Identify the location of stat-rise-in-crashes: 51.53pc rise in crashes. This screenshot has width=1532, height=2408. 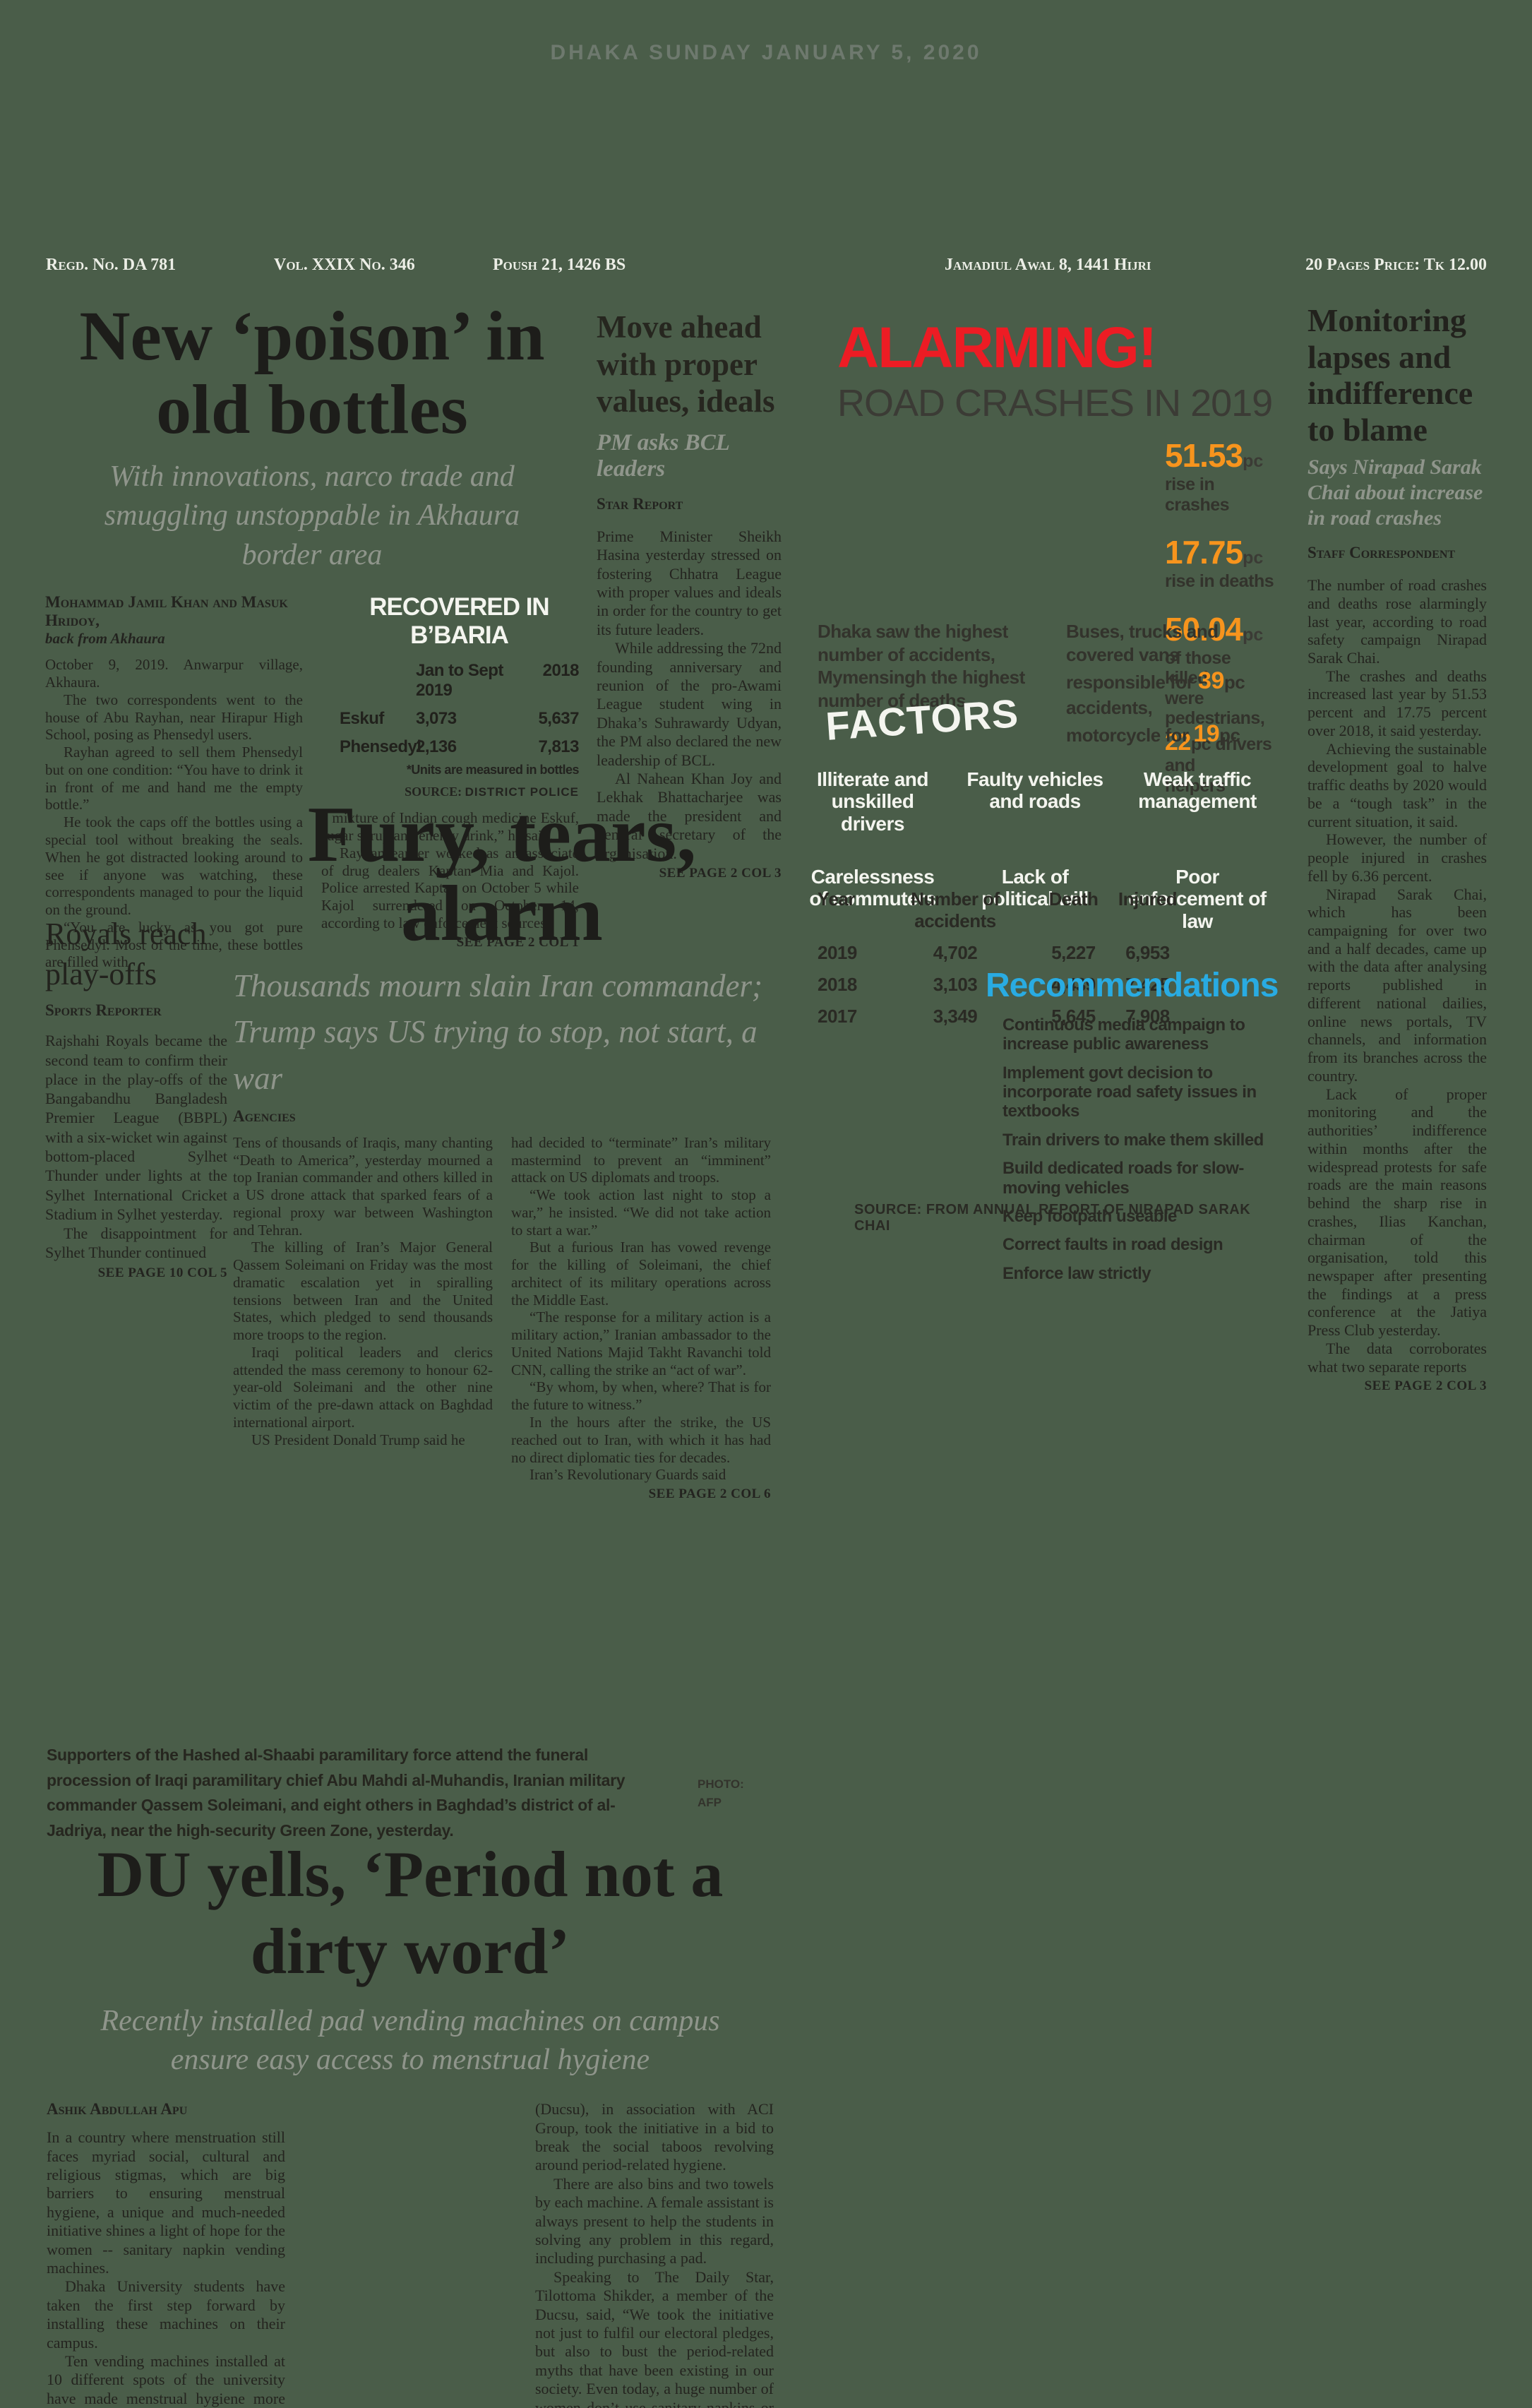
(1220, 475).